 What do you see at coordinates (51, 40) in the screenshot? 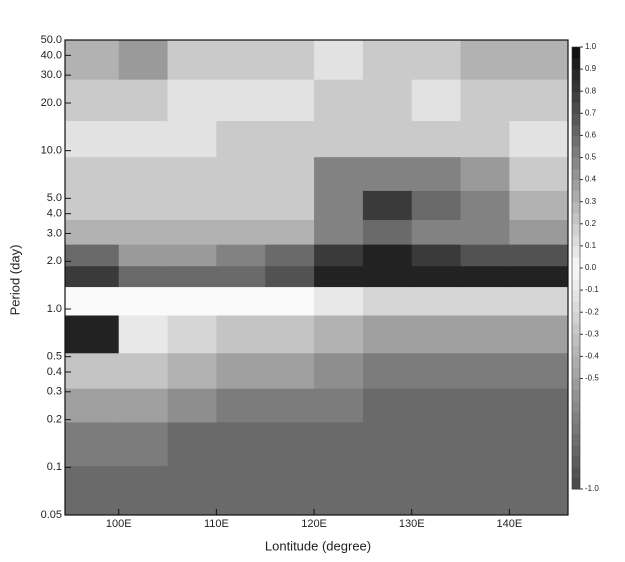
I see `y-tick-label: 50.0` at bounding box center [51, 40].